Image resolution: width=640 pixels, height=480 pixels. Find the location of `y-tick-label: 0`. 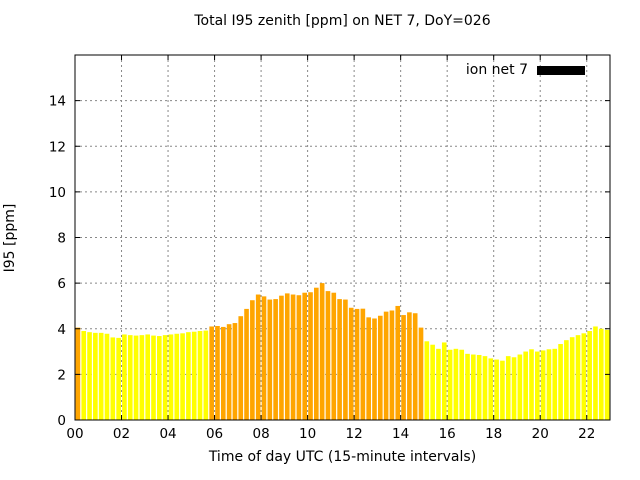

y-tick-label: 0 is located at coordinates (61, 421).